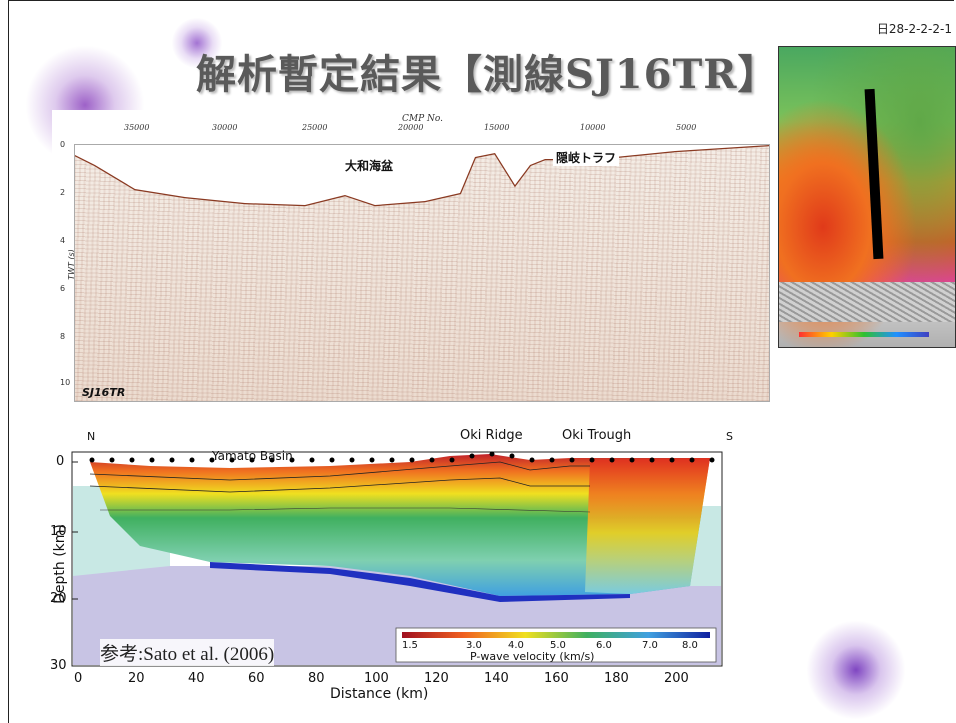  I want to click on label-yamato-basin: Yamato Basin, so click(252, 456).